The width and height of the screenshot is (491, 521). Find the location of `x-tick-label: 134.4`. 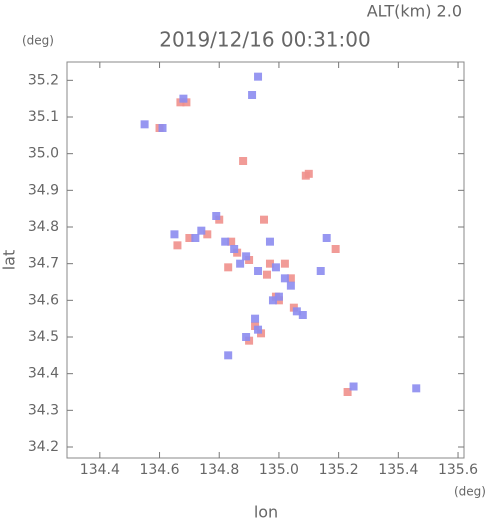

x-tick-label: 134.4 is located at coordinates (100, 470).